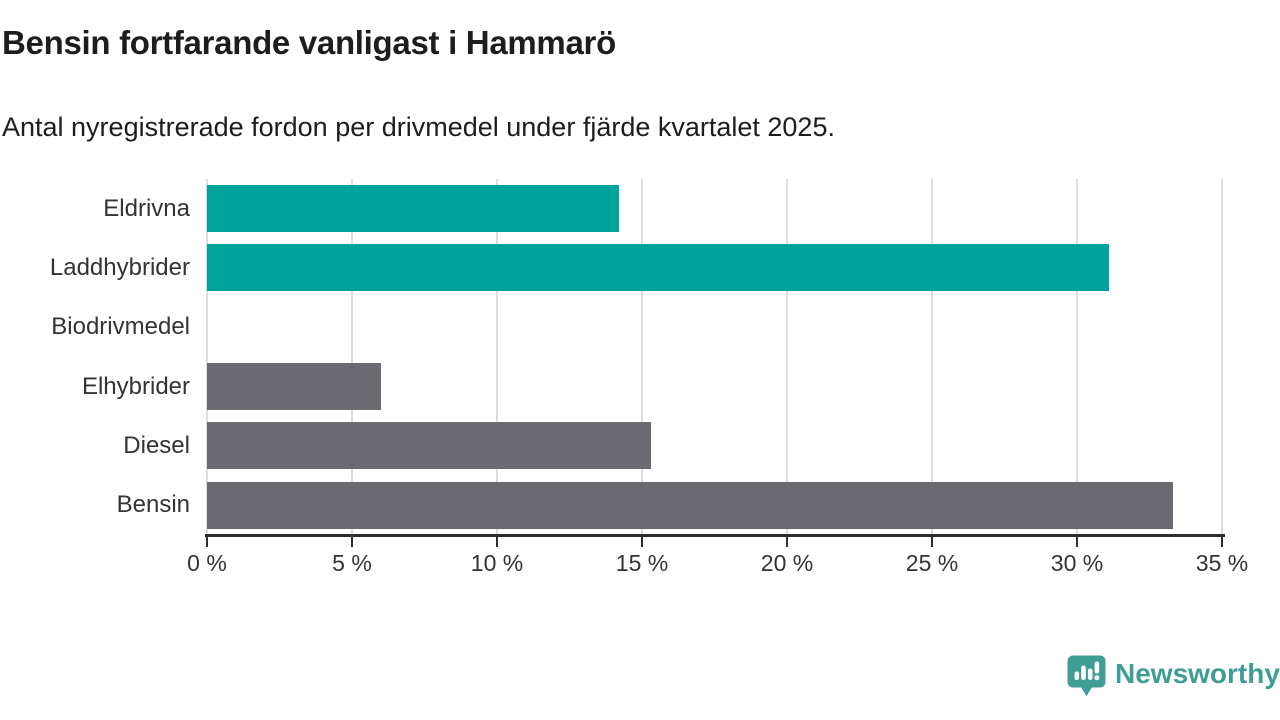 This screenshot has width=1280, height=720. Describe the element at coordinates (135, 386) in the screenshot. I see `category-label: Elhybrider` at that location.